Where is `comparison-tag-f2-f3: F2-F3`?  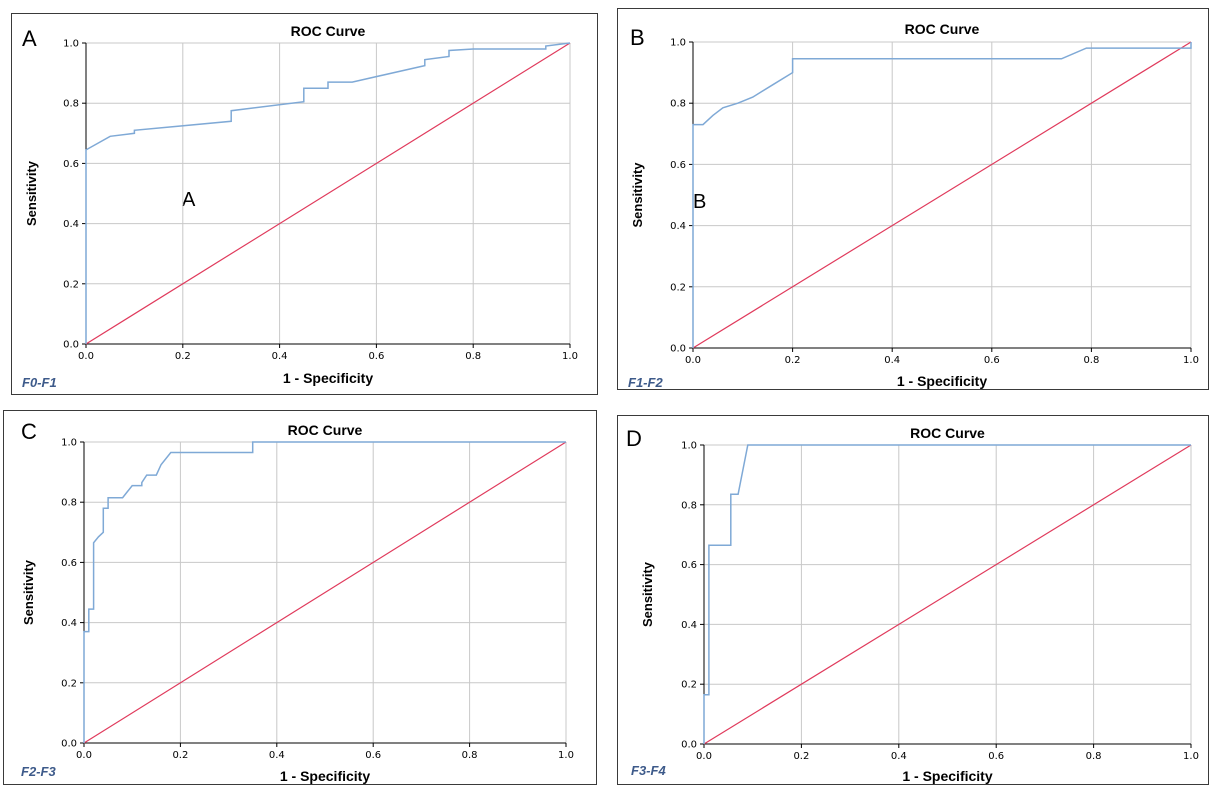
comparison-tag-f2-f3: F2-F3 is located at coordinates (38, 771).